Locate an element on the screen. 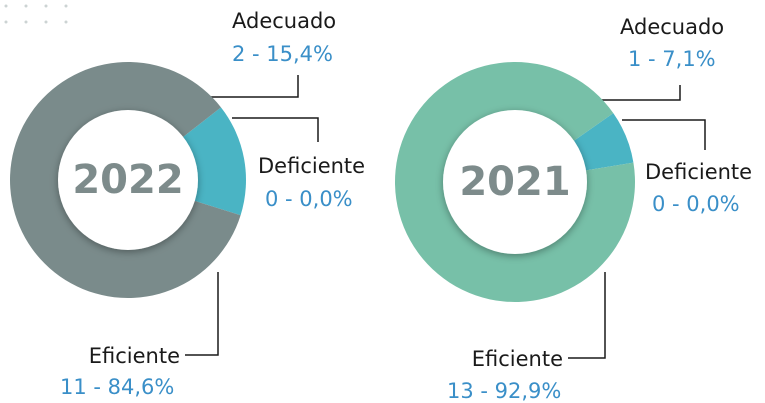 Image resolution: width=765 pixels, height=403 pixels. center-label: 2022 is located at coordinates (127, 180).